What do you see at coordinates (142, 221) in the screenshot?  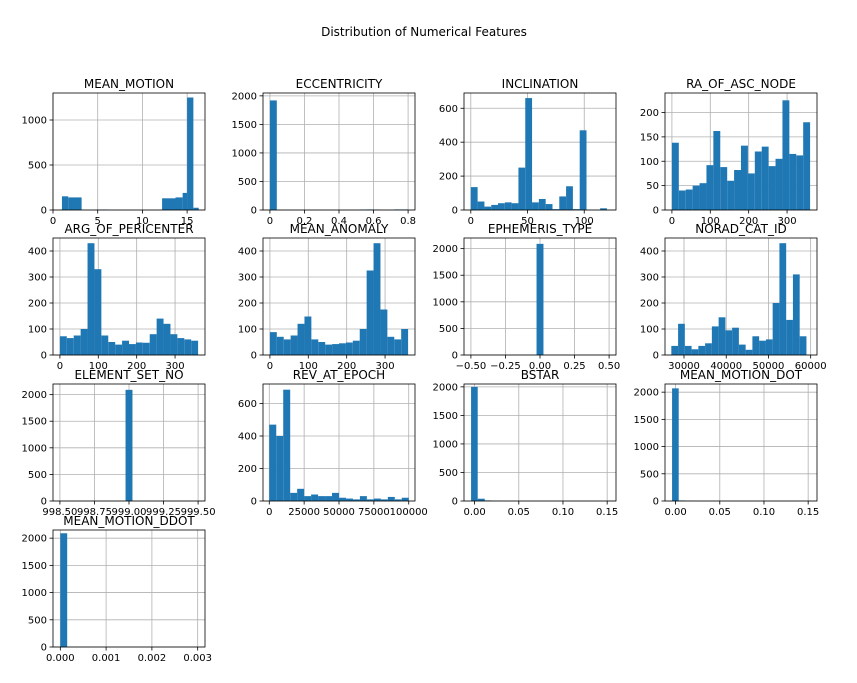 I see `x-tick-label: 10` at bounding box center [142, 221].